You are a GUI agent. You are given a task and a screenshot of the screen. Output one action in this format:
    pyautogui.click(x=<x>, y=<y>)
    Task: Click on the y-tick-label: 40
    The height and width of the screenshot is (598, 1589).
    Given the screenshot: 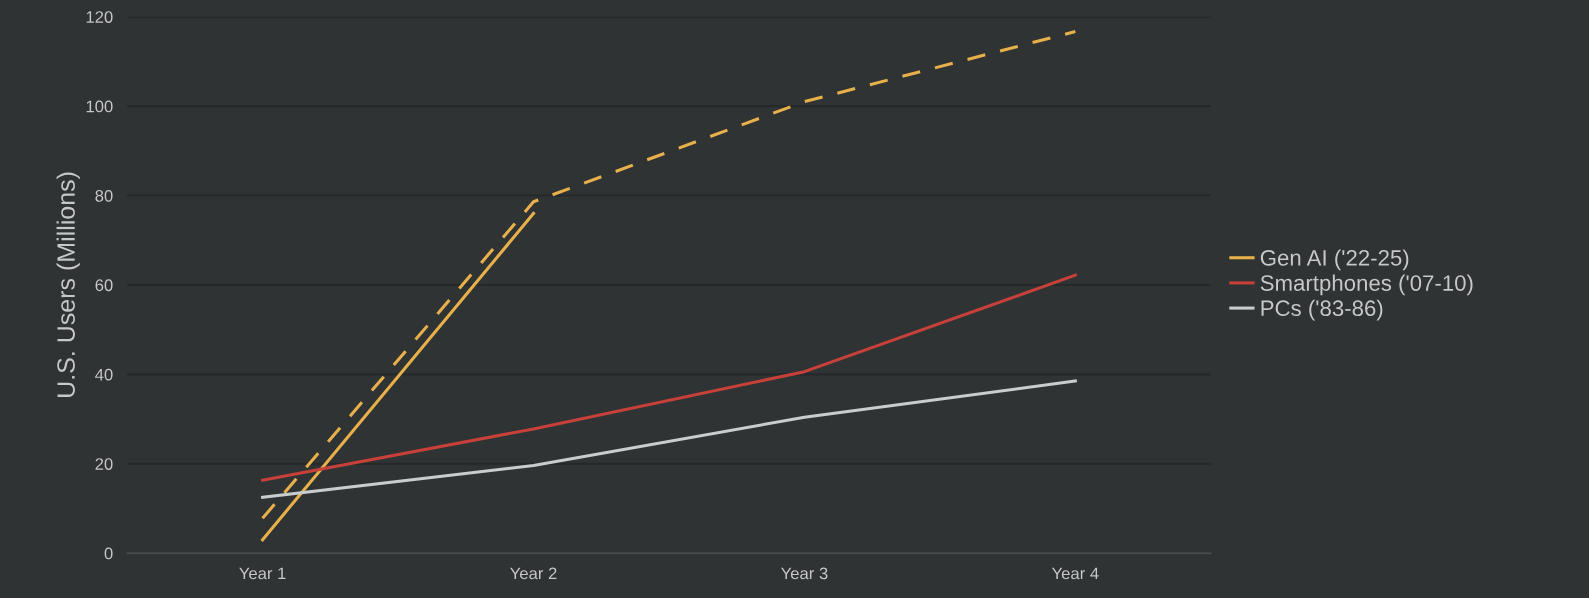 What is the action you would take?
    pyautogui.click(x=104, y=374)
    